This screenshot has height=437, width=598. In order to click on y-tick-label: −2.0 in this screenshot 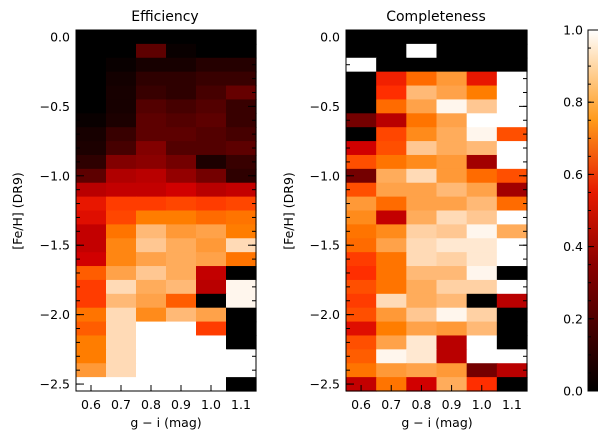, I will do `click(55, 314)`.